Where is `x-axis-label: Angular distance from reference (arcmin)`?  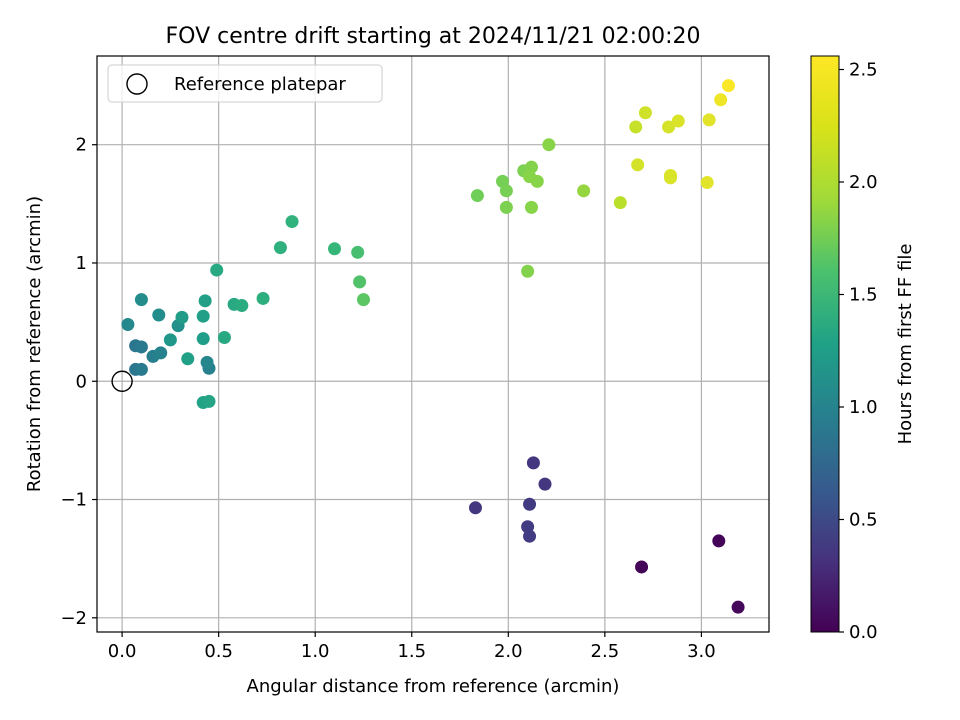 x-axis-label: Angular distance from reference (arcmin) is located at coordinates (433, 686).